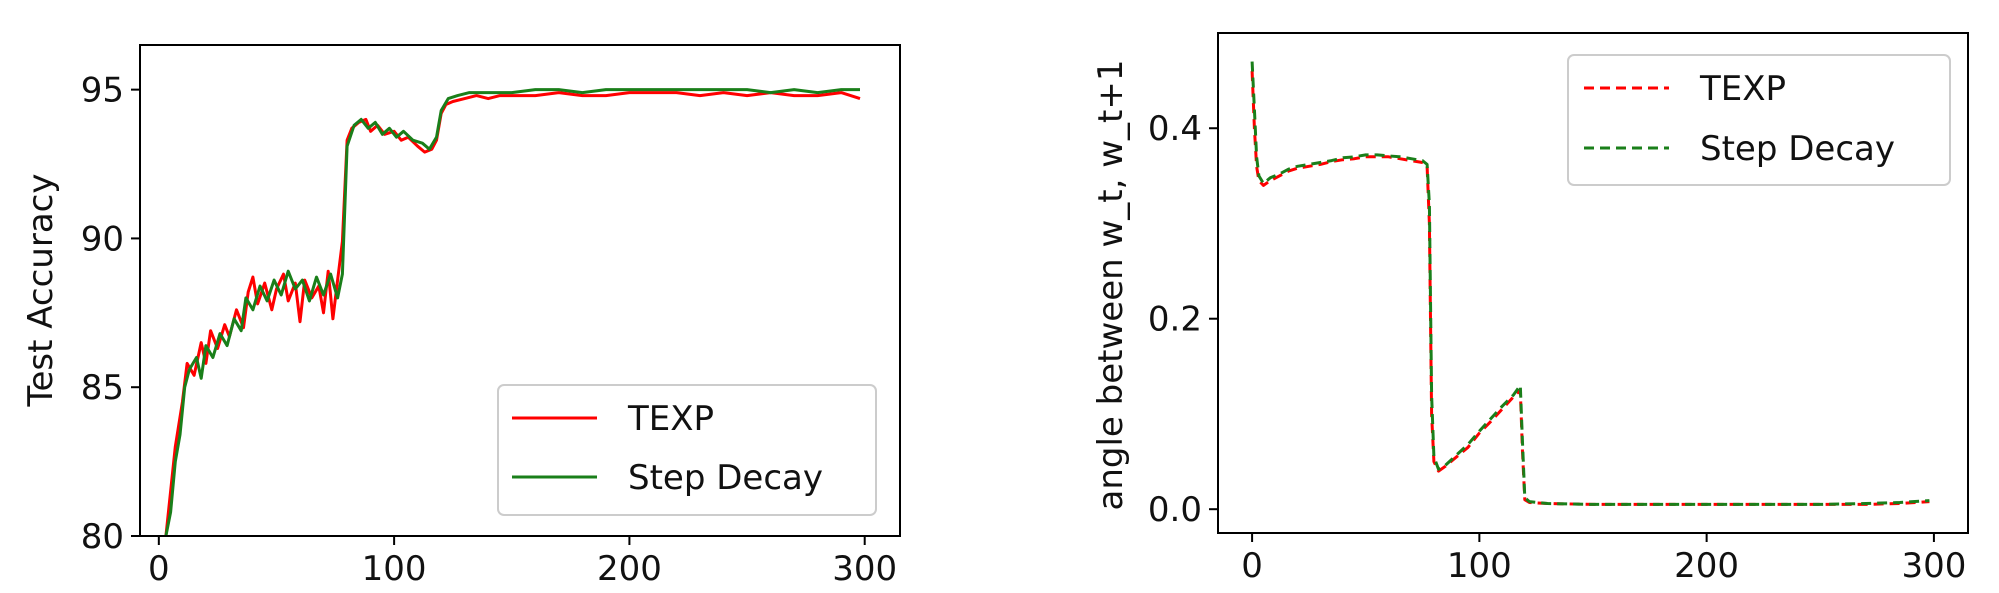 The image size is (1999, 593). Describe the element at coordinates (1175, 129) in the screenshot. I see `y-tick-label: 0.4` at that location.